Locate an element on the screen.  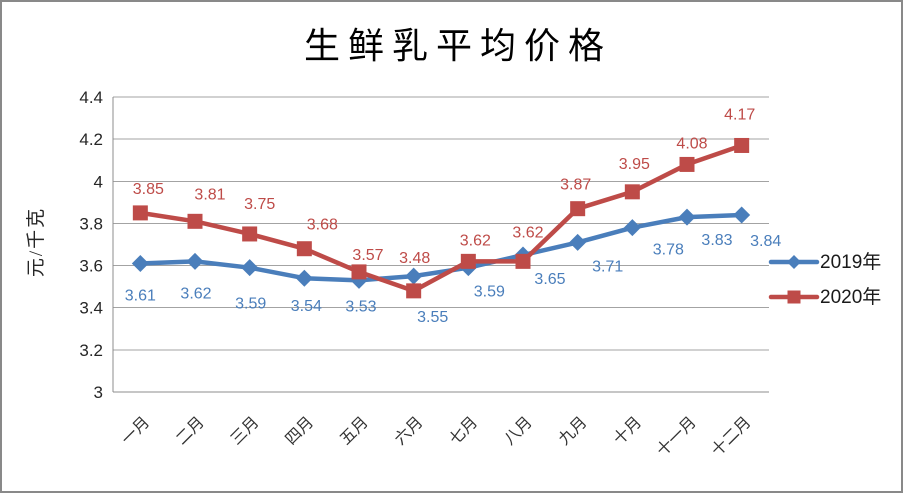
series-0-data-label: 3.65 is located at coordinates (549, 279).